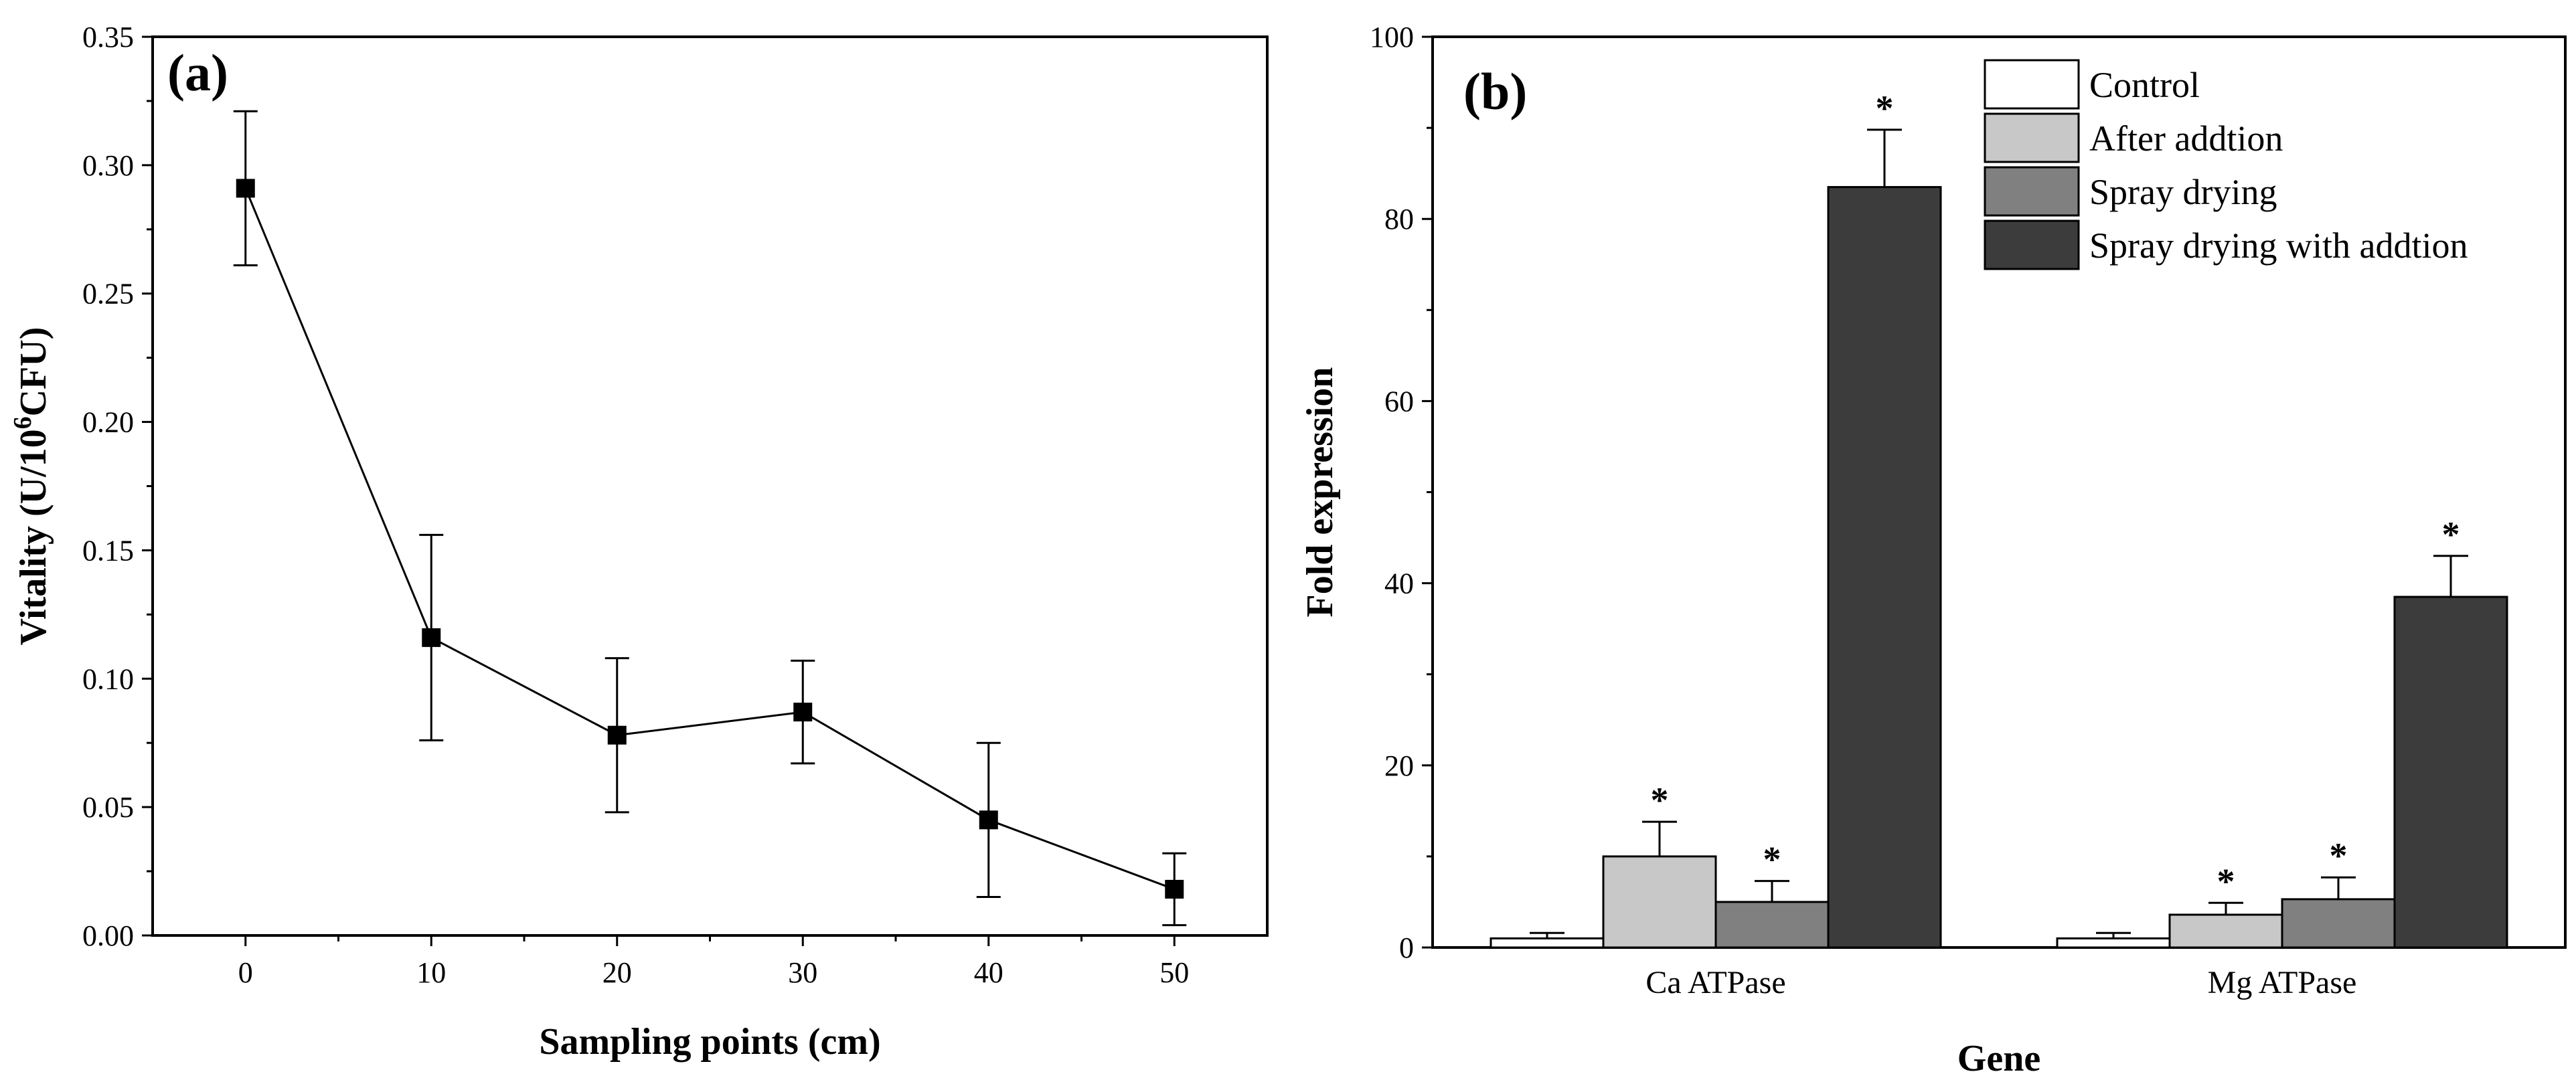  I want to click on x-tick-label-a: 20, so click(617, 972).